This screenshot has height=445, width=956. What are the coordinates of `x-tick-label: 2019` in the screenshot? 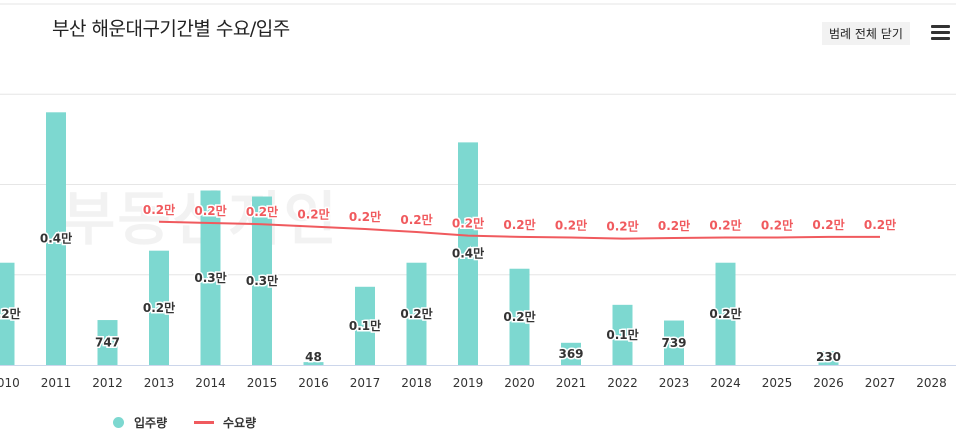 It's located at (468, 383).